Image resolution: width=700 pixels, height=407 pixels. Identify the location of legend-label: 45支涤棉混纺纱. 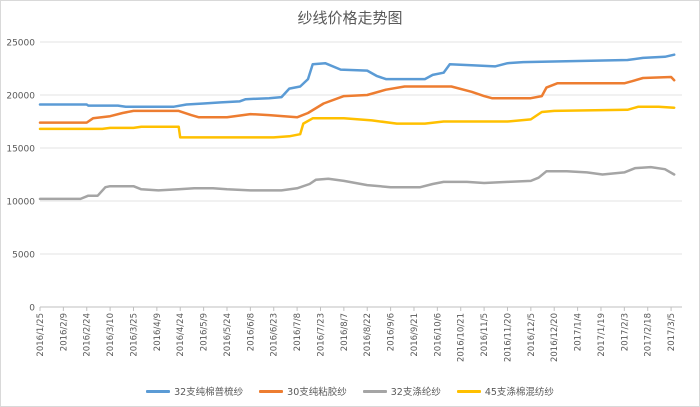
(519, 392).